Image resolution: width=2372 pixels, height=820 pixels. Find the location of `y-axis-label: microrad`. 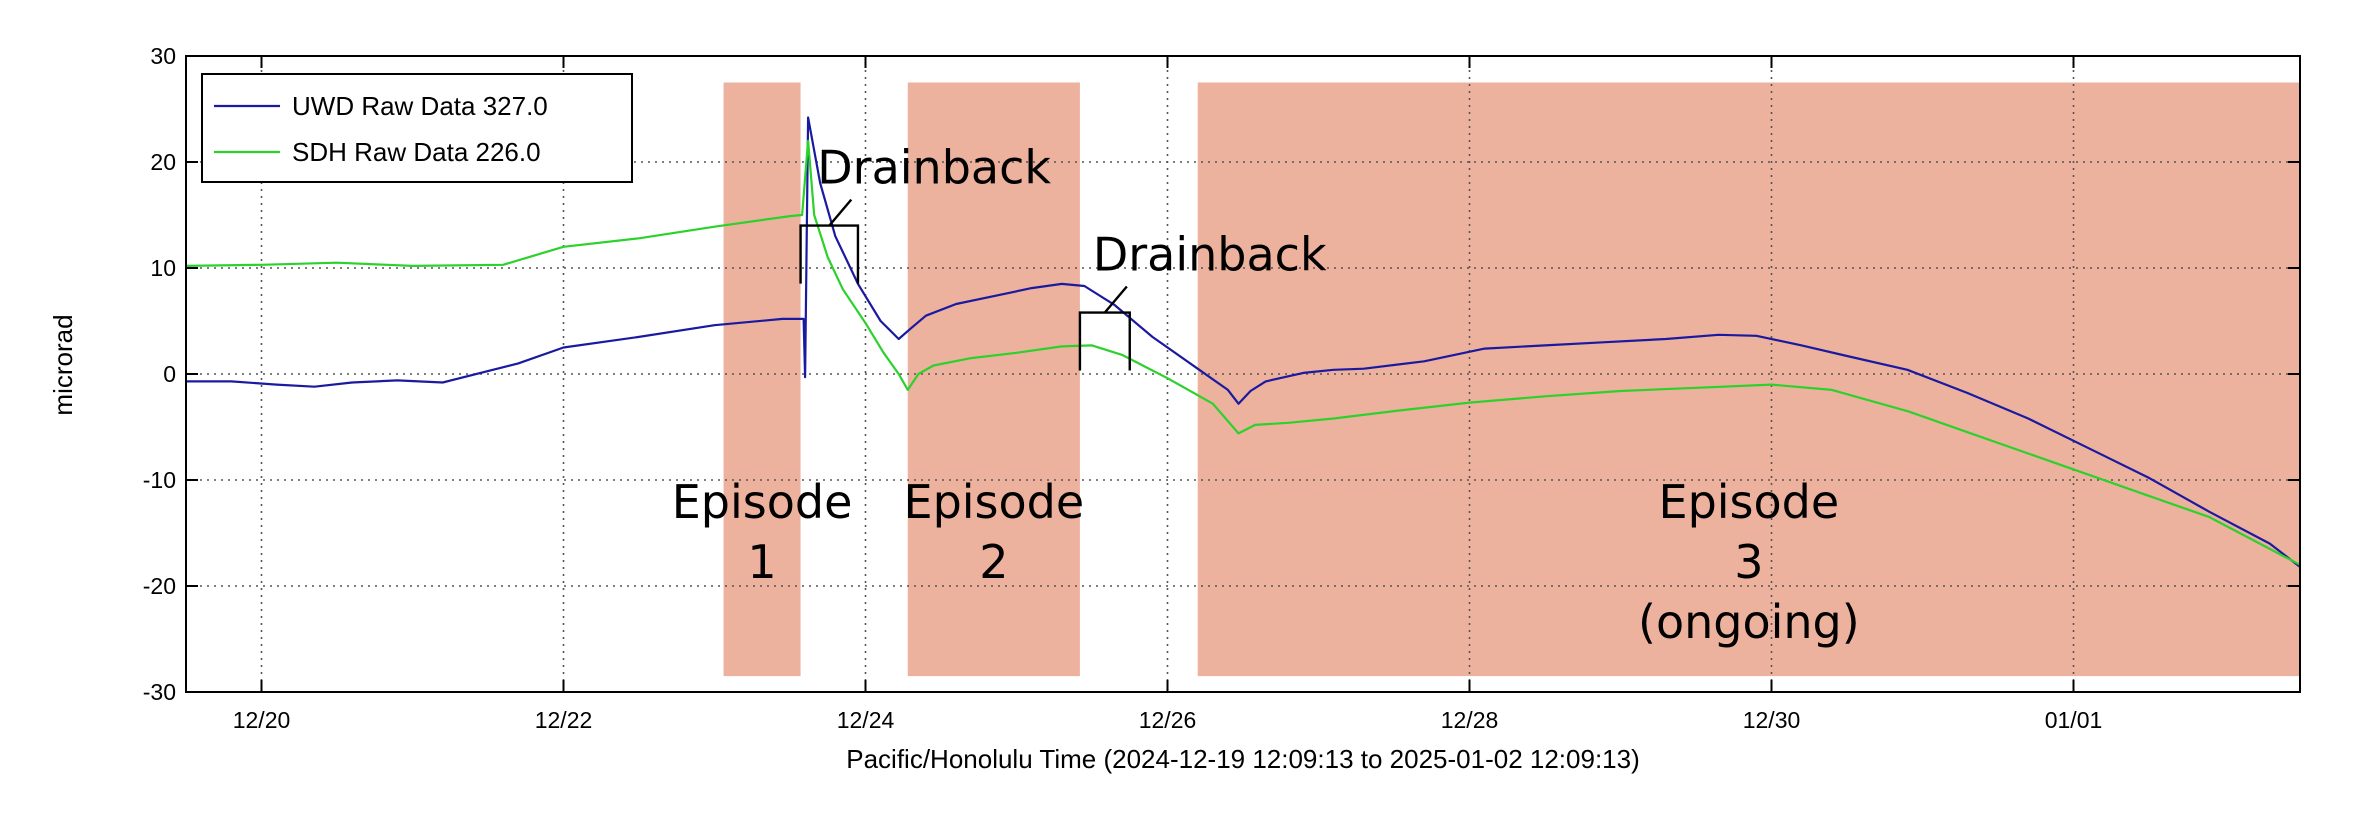

y-axis-label: microrad is located at coordinates (63, 364).